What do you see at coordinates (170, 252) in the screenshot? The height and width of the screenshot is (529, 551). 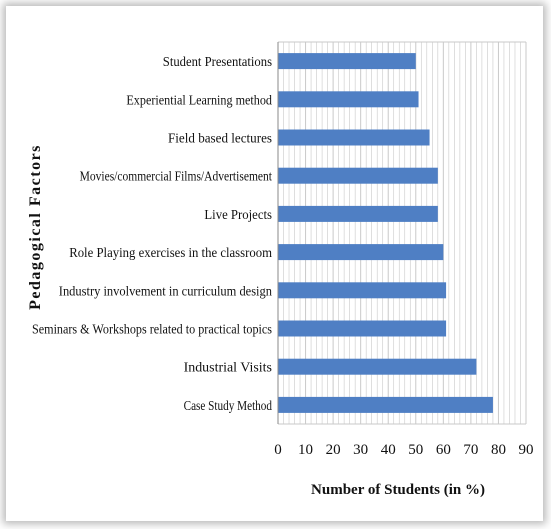 I see `category-label: Role Playing exercises in the classroom` at bounding box center [170, 252].